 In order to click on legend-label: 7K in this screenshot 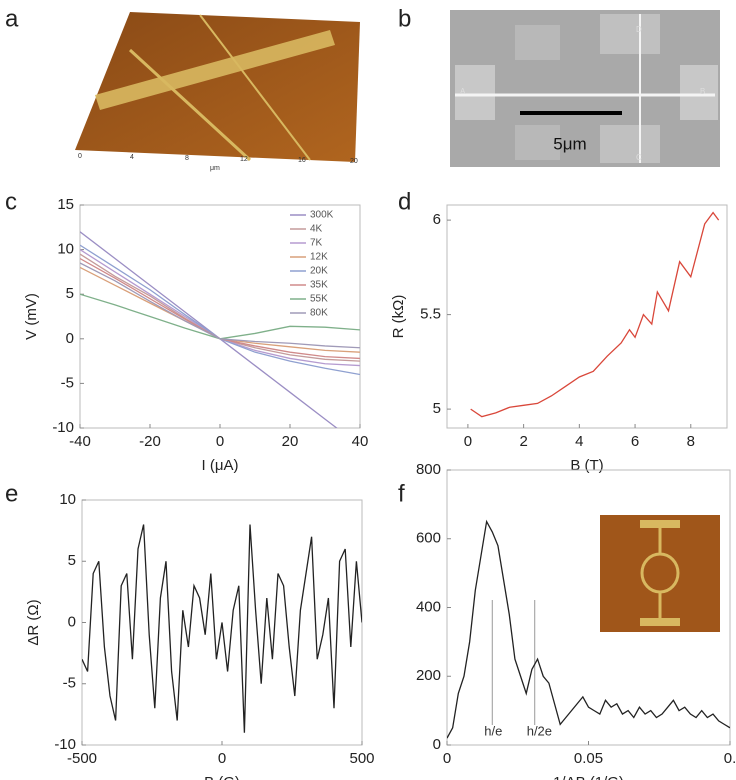, I will do `click(316, 243)`.